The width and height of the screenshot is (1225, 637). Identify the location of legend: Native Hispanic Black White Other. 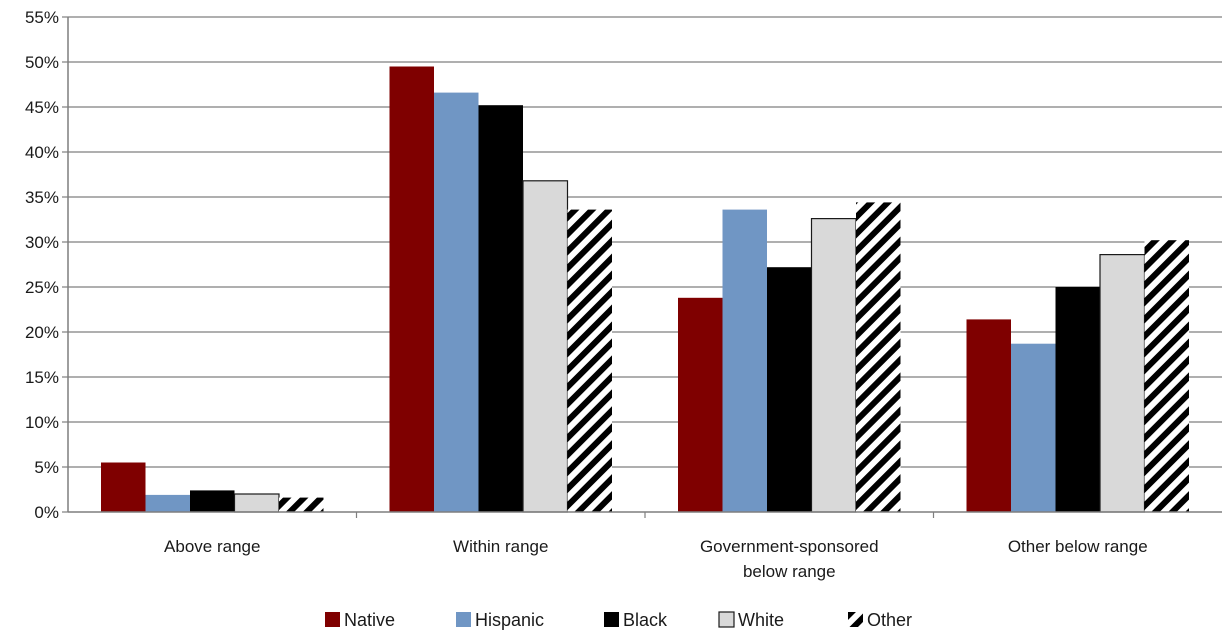
(618, 620).